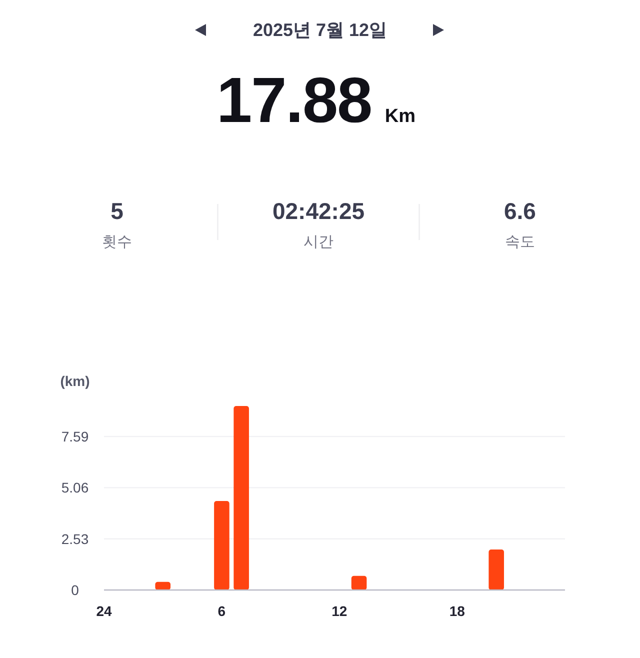 Image resolution: width=640 pixels, height=658 pixels. What do you see at coordinates (318, 211) in the screenshot?
I see `text: 02:42:25` at bounding box center [318, 211].